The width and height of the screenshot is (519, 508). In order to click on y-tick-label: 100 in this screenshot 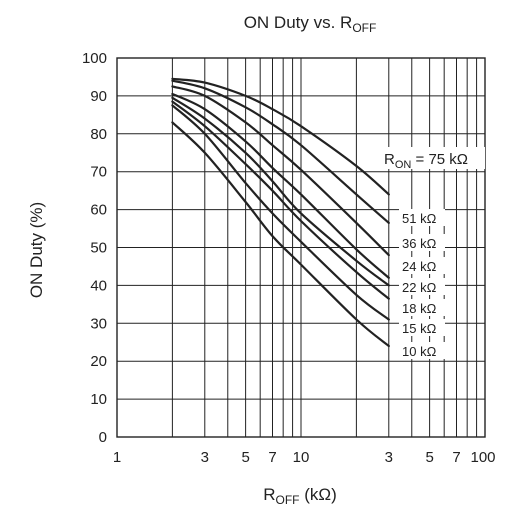, I will do `click(94, 58)`.